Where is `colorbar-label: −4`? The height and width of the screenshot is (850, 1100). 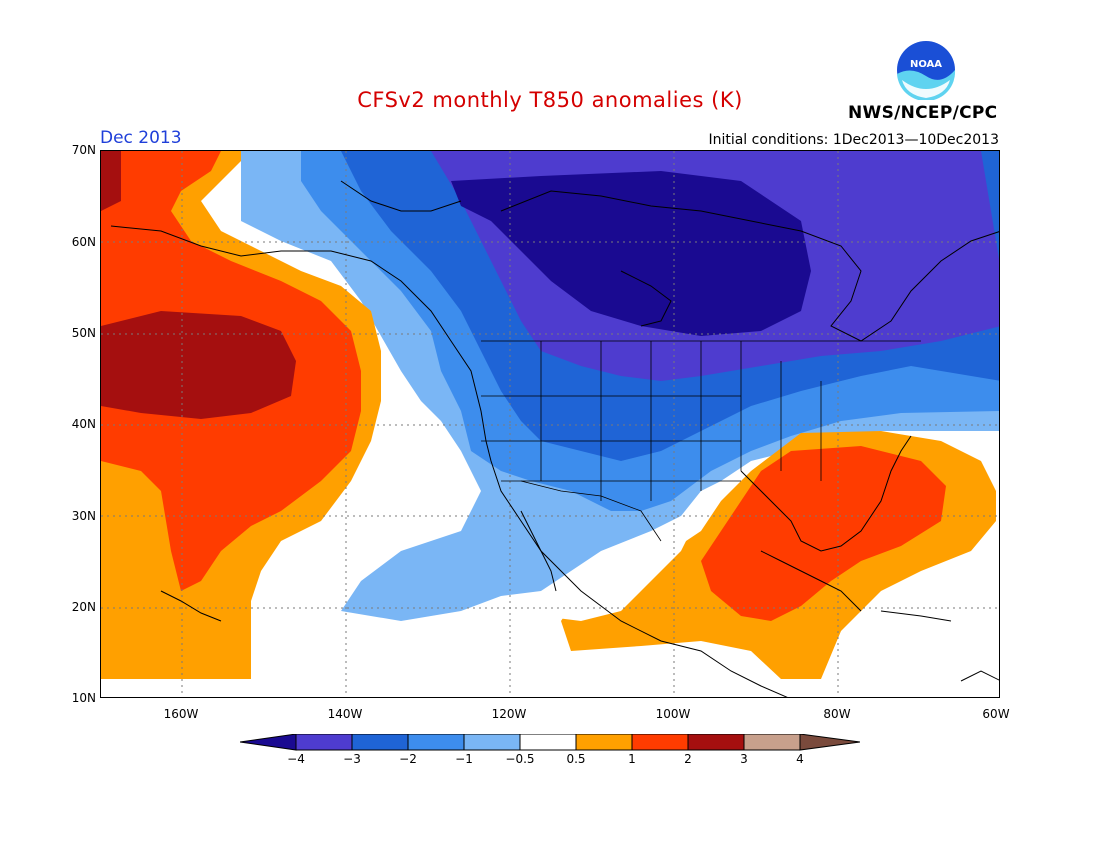
colorbar-label: −4 is located at coordinates (296, 759).